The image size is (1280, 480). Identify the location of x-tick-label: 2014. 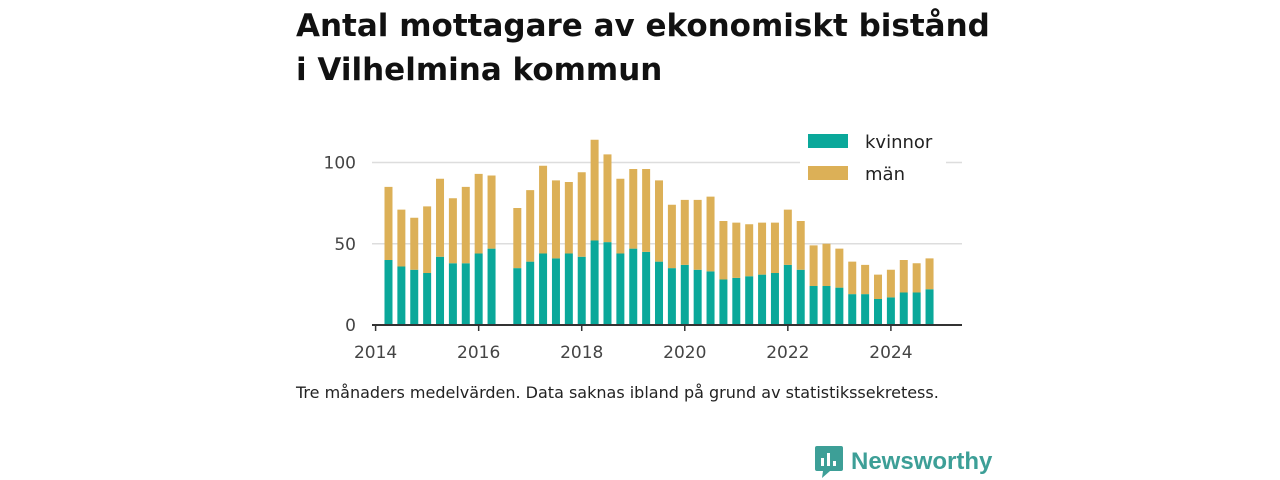
(375, 353).